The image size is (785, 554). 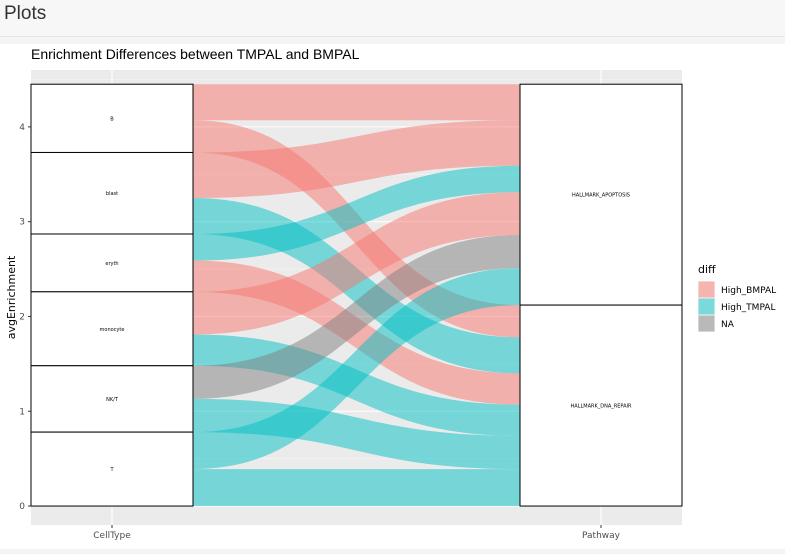 I want to click on stratum-label: HALLMARK_APOPTOSIS, so click(x=601, y=196).